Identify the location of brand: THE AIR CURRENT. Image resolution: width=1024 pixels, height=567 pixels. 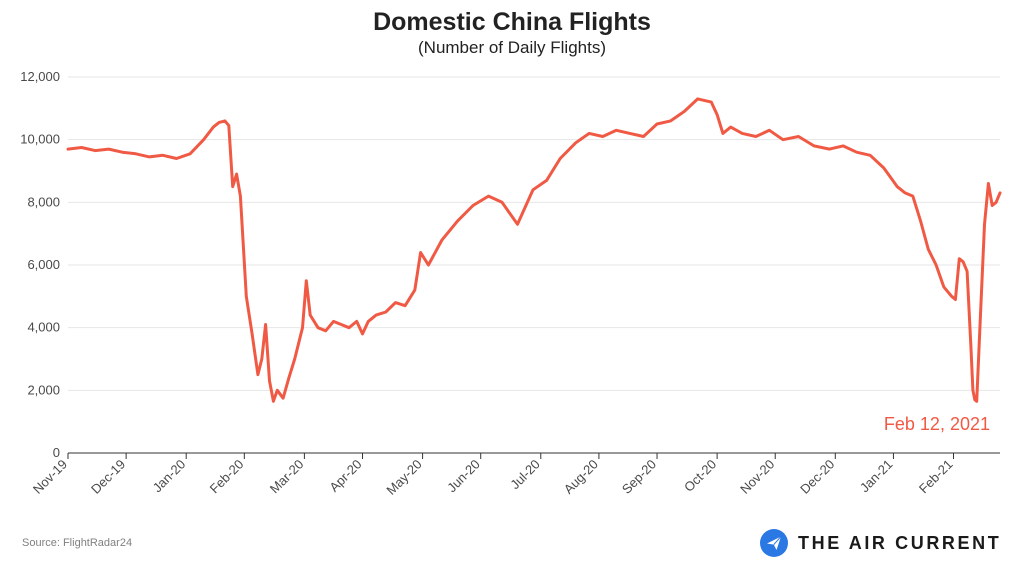
(880, 543).